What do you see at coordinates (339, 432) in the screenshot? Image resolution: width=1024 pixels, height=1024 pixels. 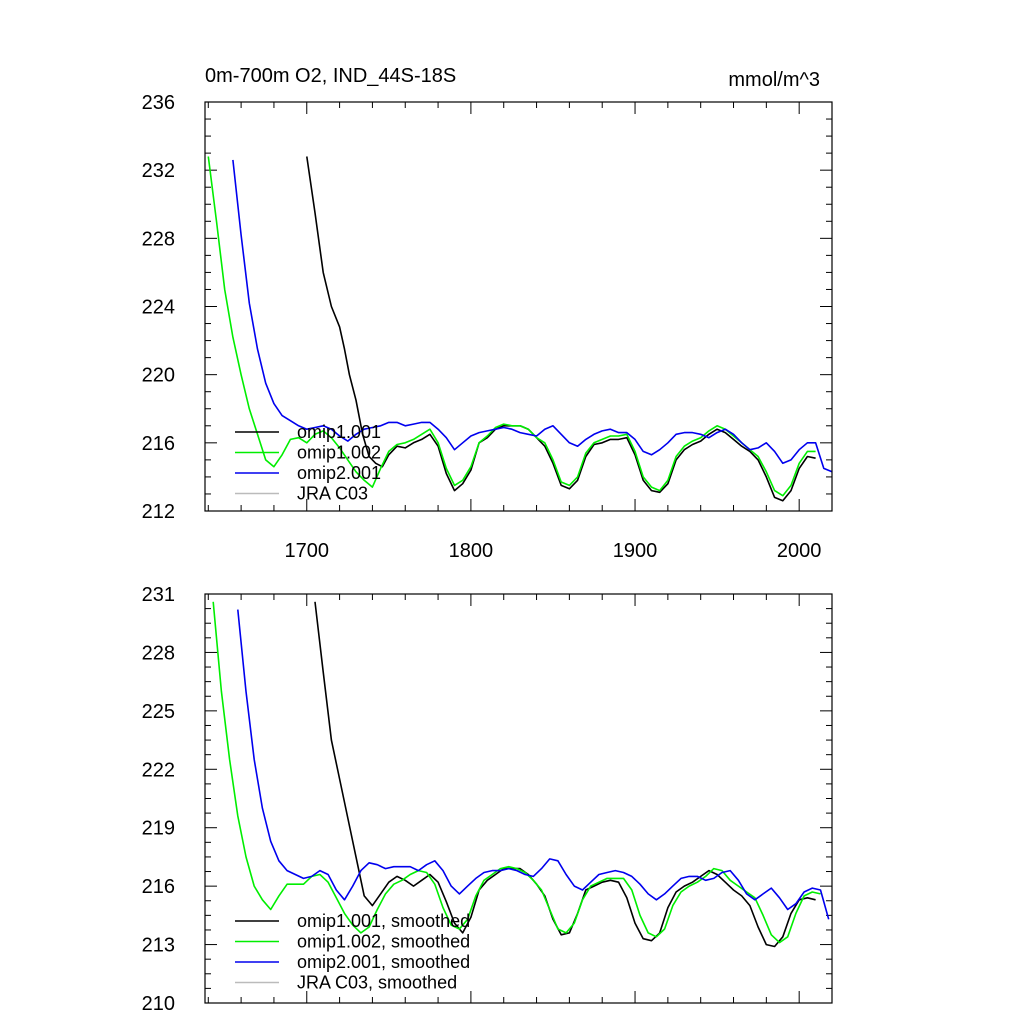 I see `top-legend-label: omip1.001` at bounding box center [339, 432].